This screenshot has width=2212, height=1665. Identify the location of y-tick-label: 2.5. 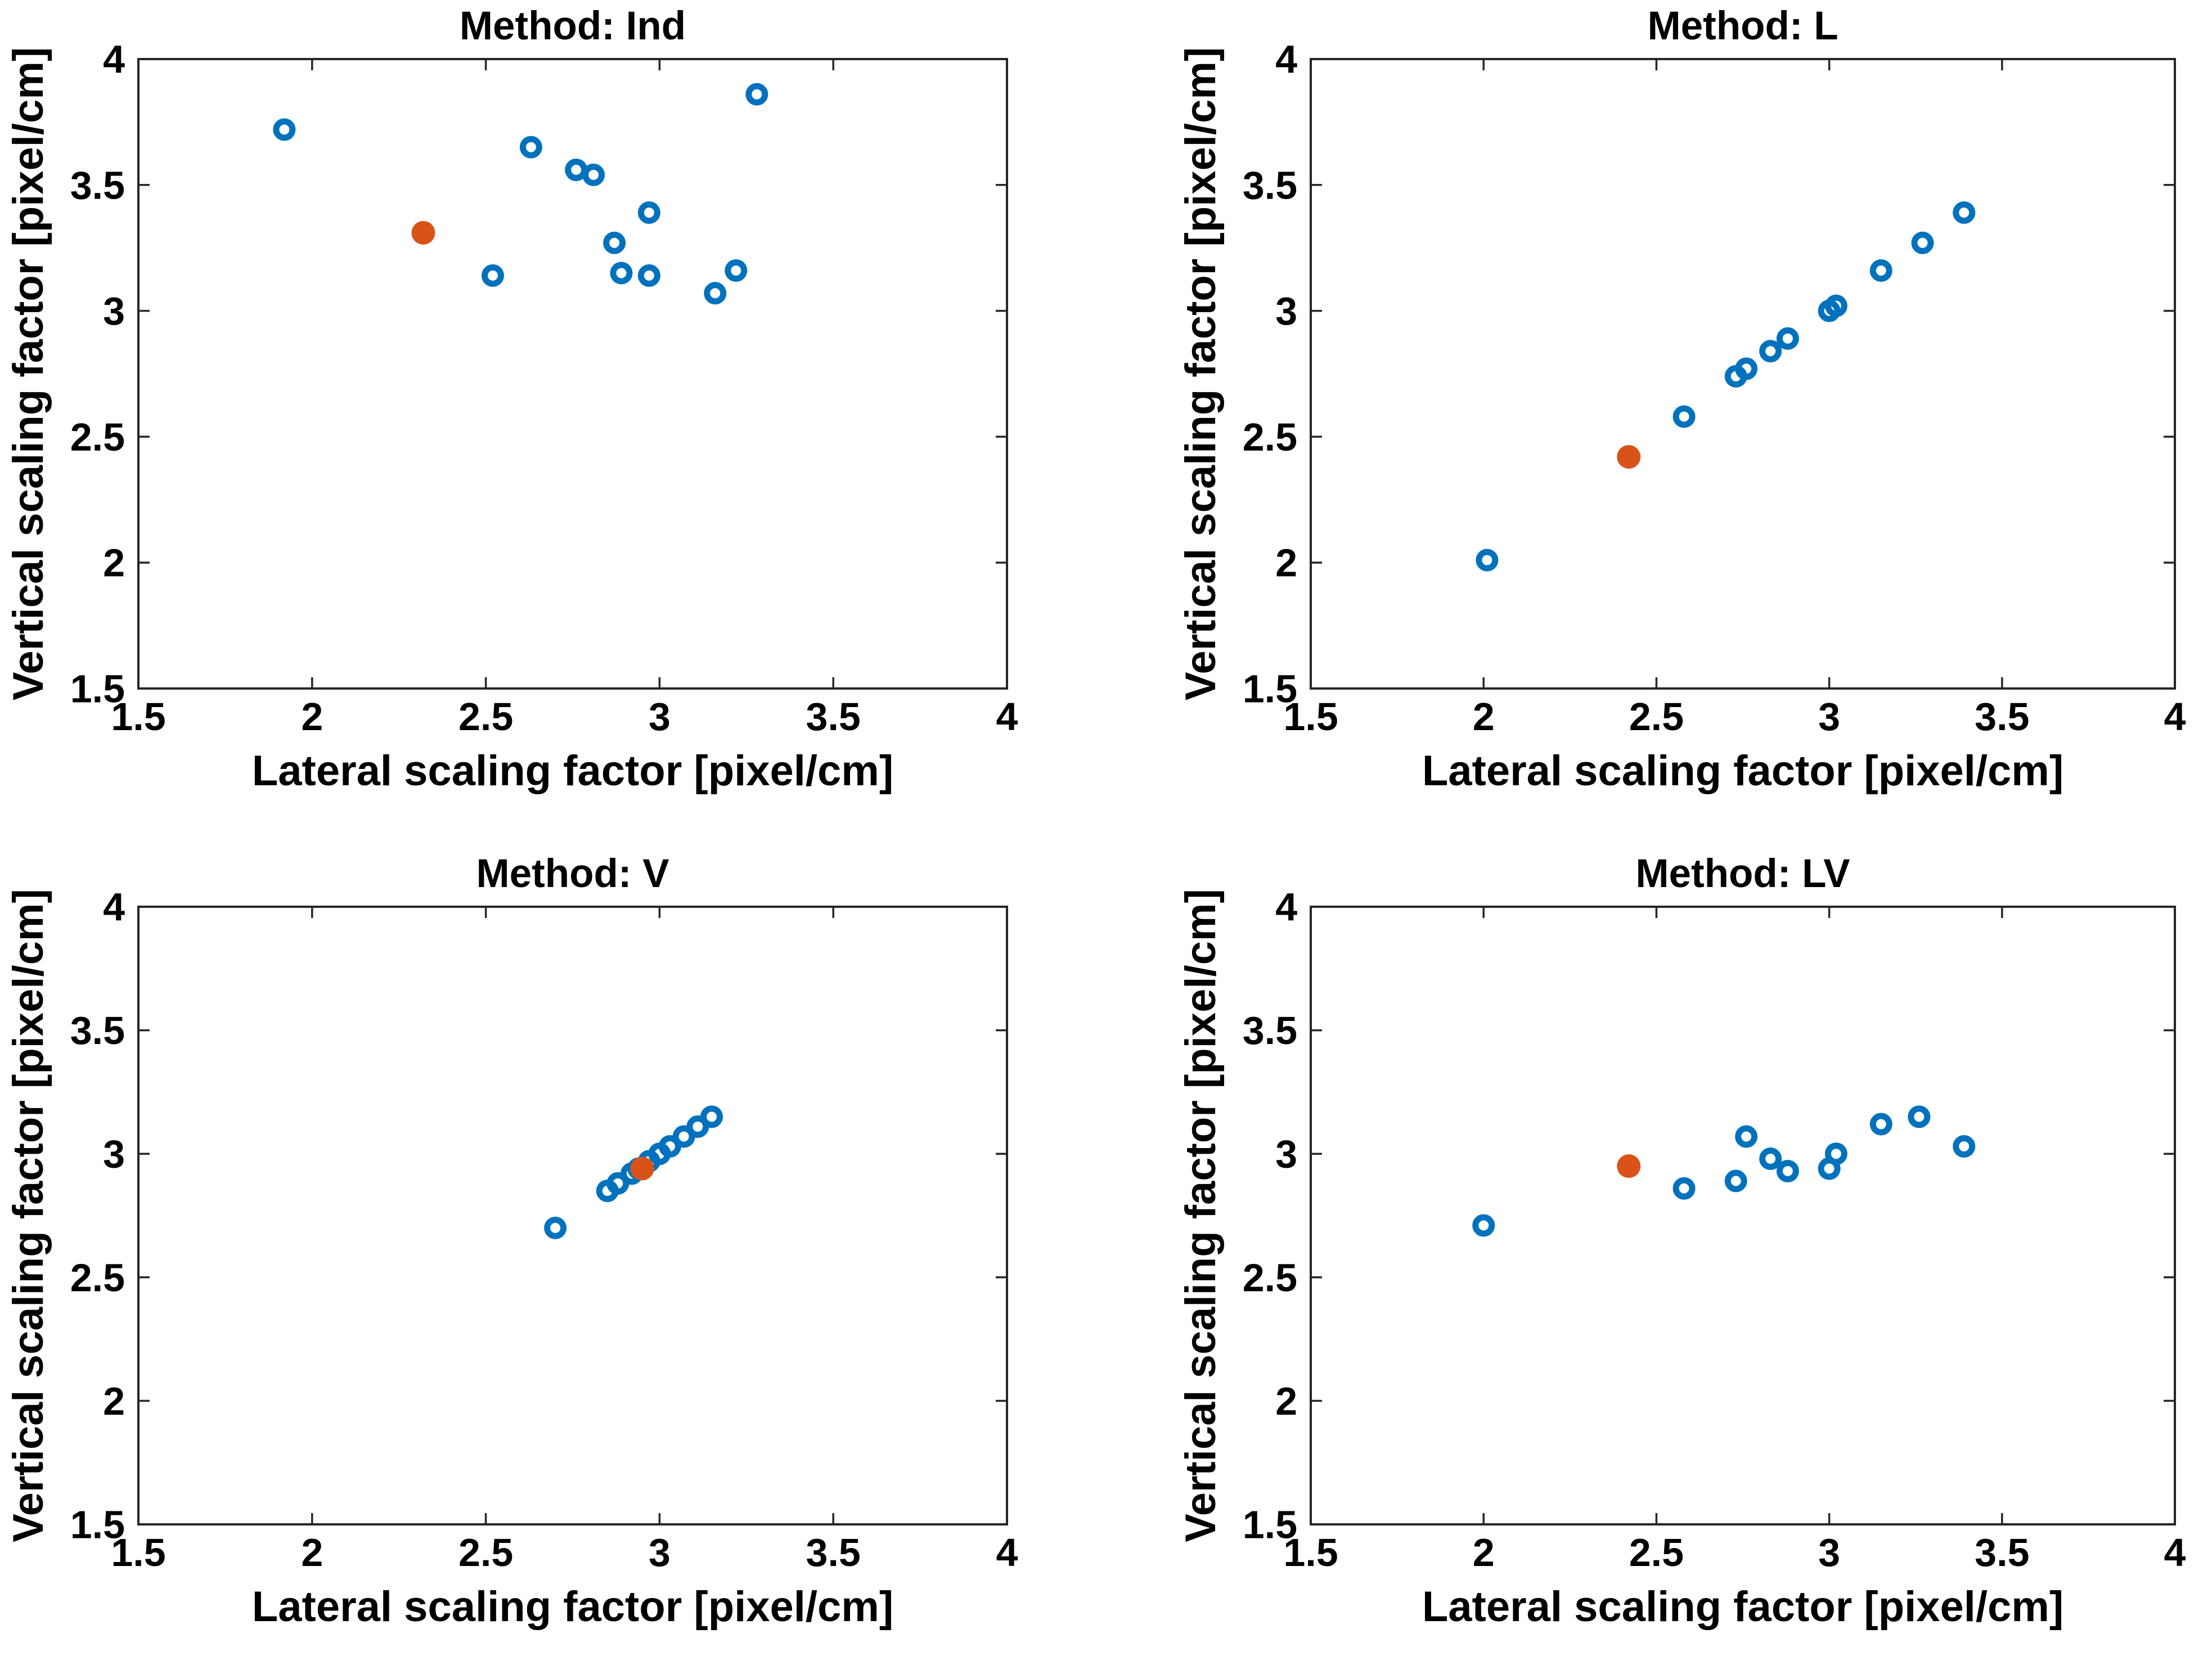
(1270, 437).